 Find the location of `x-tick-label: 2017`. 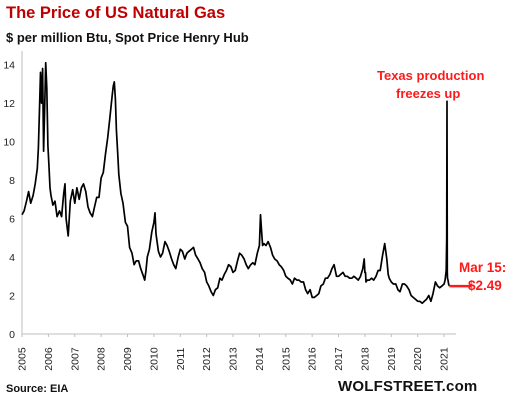

x-tick-label: 2017 is located at coordinates (339, 359).